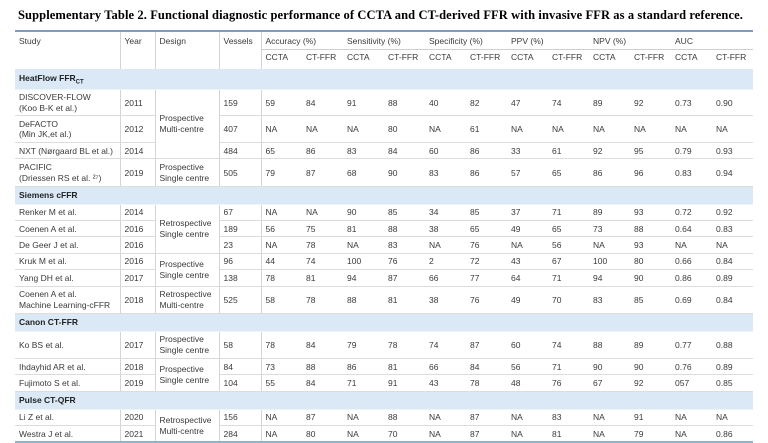  I want to click on col-header-vessels: Vessels, so click(240, 50).